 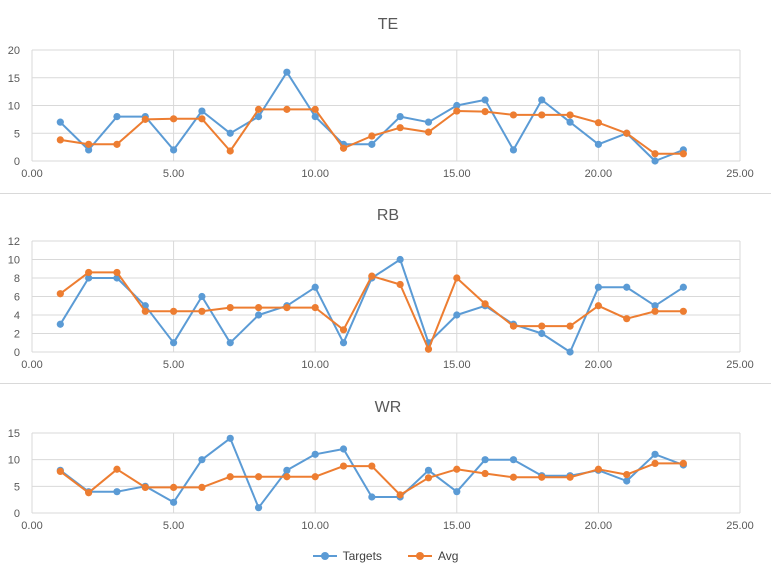 I want to click on legend-item-targets: Targets, so click(x=347, y=556).